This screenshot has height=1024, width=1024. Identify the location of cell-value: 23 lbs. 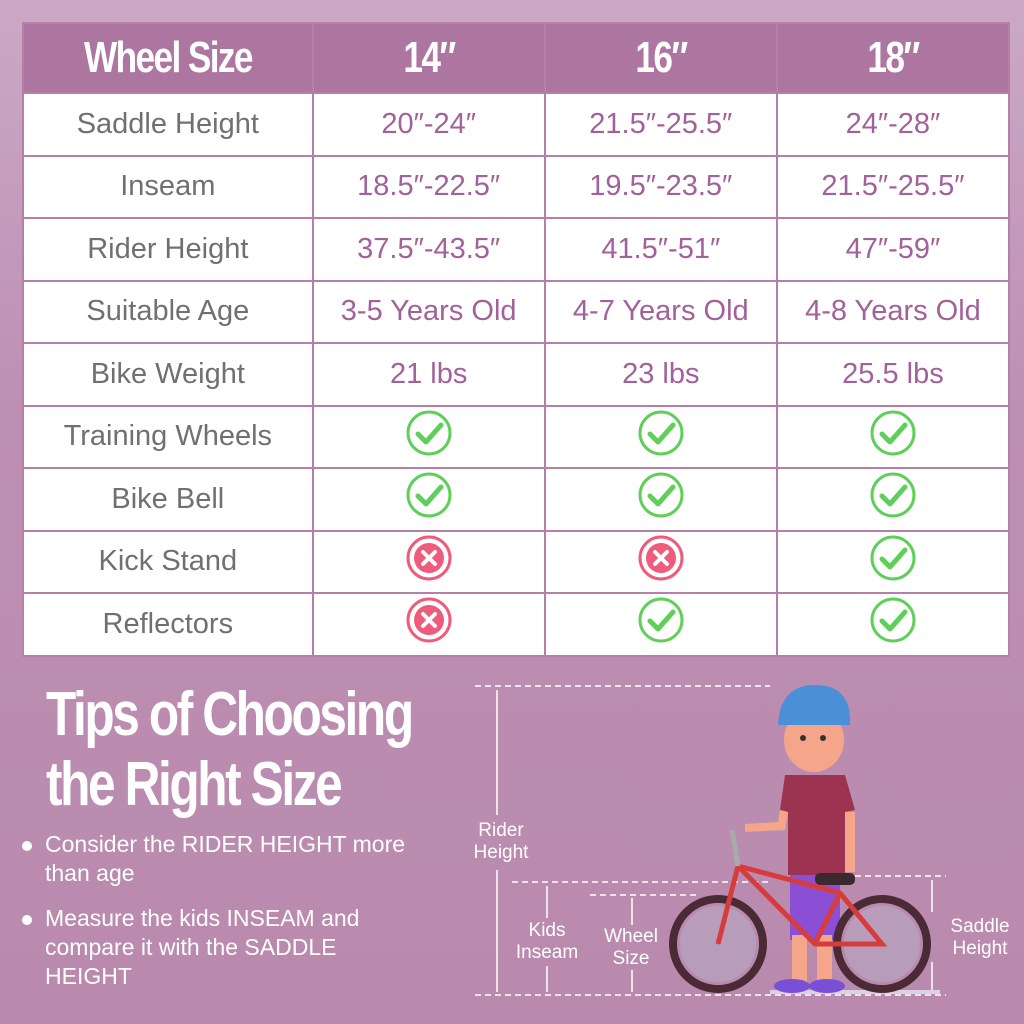
(660, 374).